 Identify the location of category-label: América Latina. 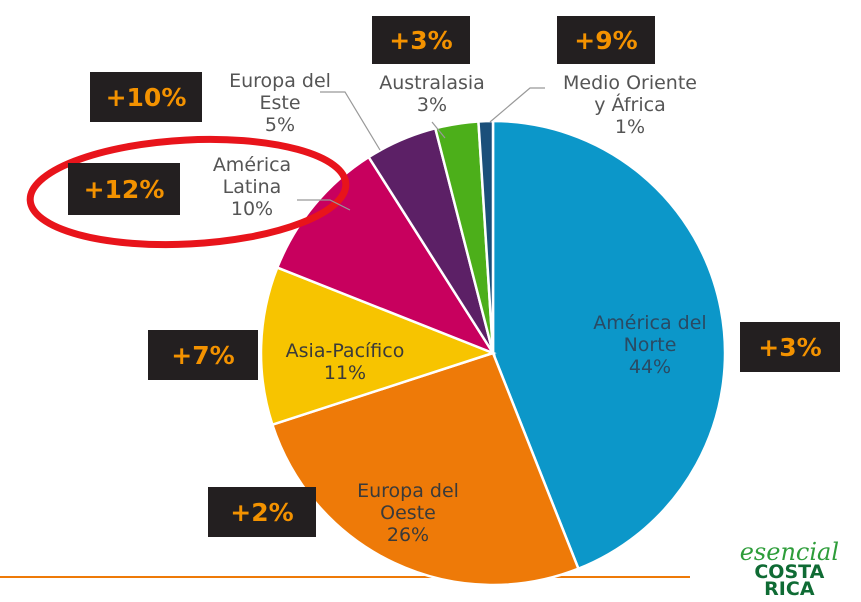
(252, 176).